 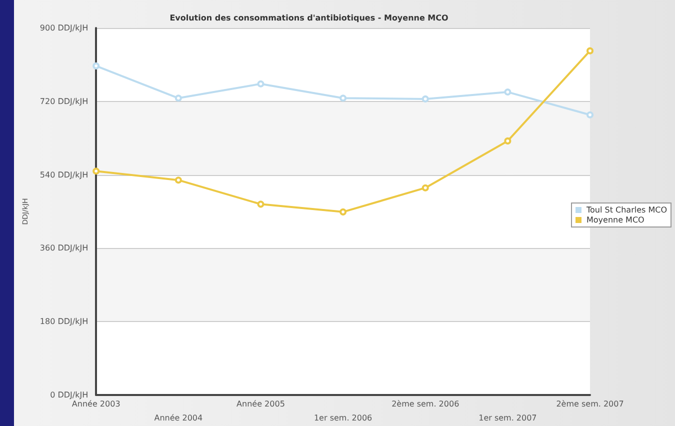 What do you see at coordinates (590, 404) in the screenshot?
I see `x-tick-label: 2ème sem. 2007` at bounding box center [590, 404].